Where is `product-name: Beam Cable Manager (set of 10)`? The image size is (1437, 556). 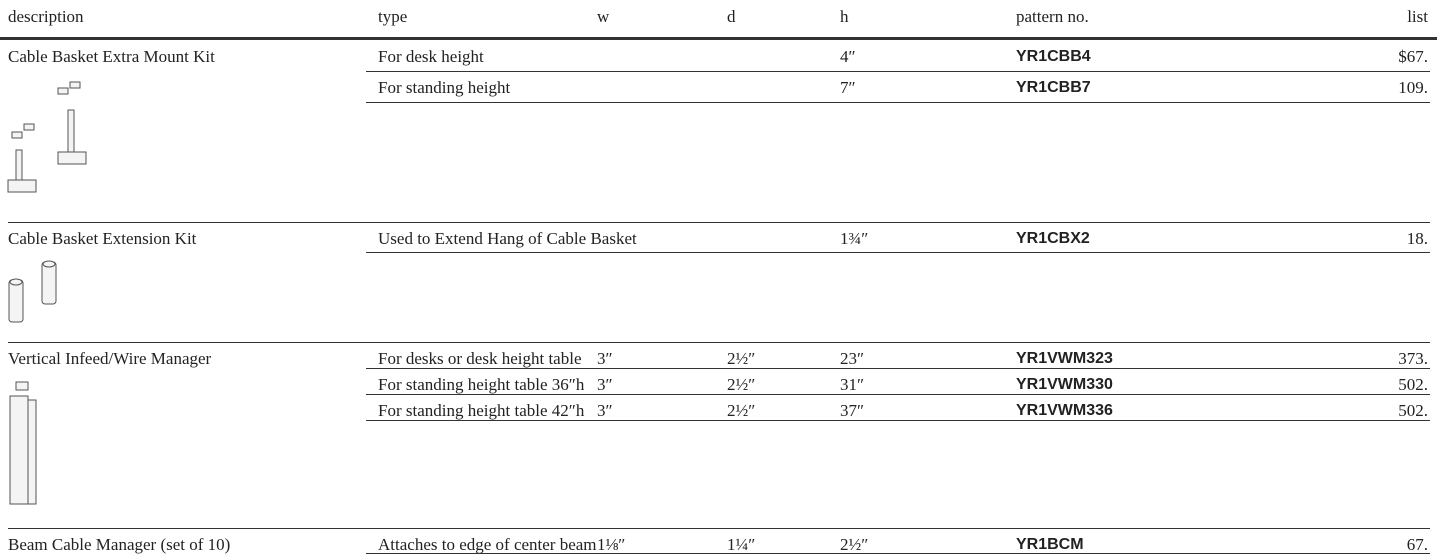
product-name: Beam Cable Manager (set of 10) is located at coordinates (119, 544).